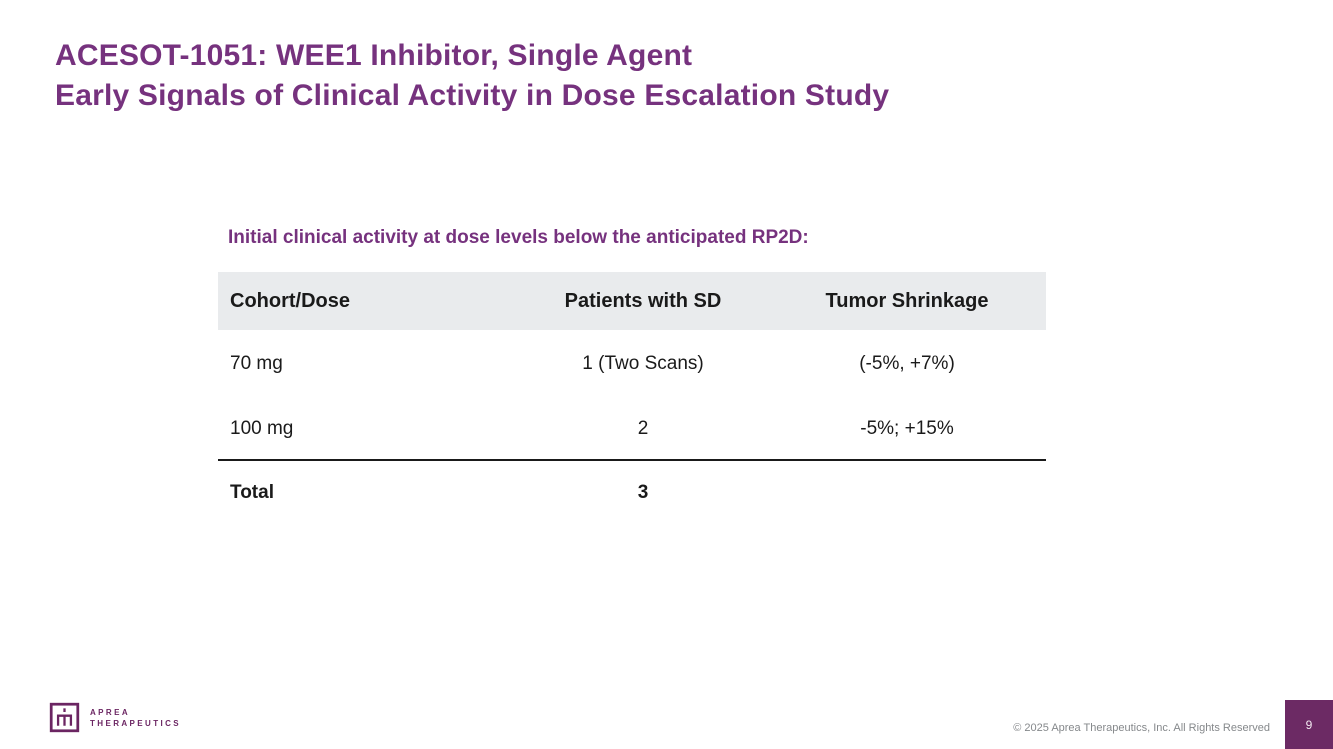 The height and width of the screenshot is (749, 1333). I want to click on cell-patients: 1 (Two Scans), so click(643, 363).